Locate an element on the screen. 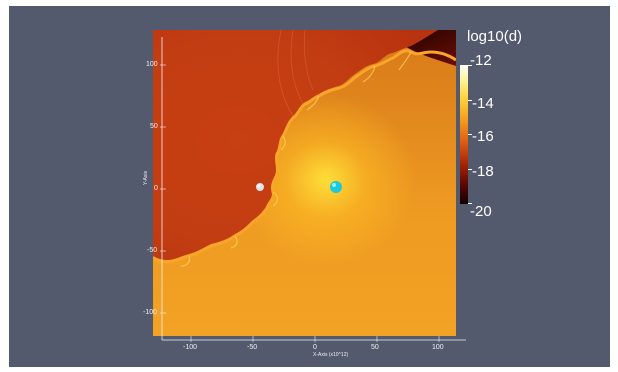 The width and height of the screenshot is (618, 372). y-tick-label: 50 is located at coordinates (154, 126).